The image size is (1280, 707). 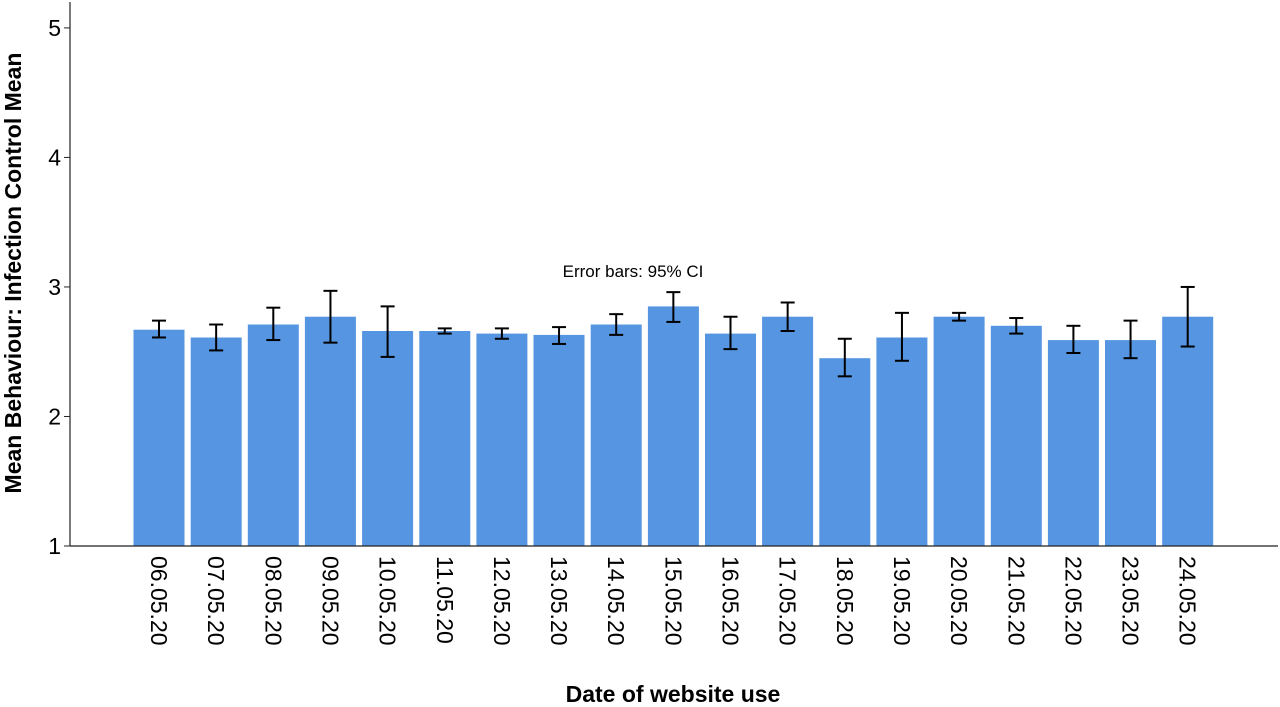 I want to click on y-ticks-layer: 1 2 3 4 5, so click(x=59, y=287).